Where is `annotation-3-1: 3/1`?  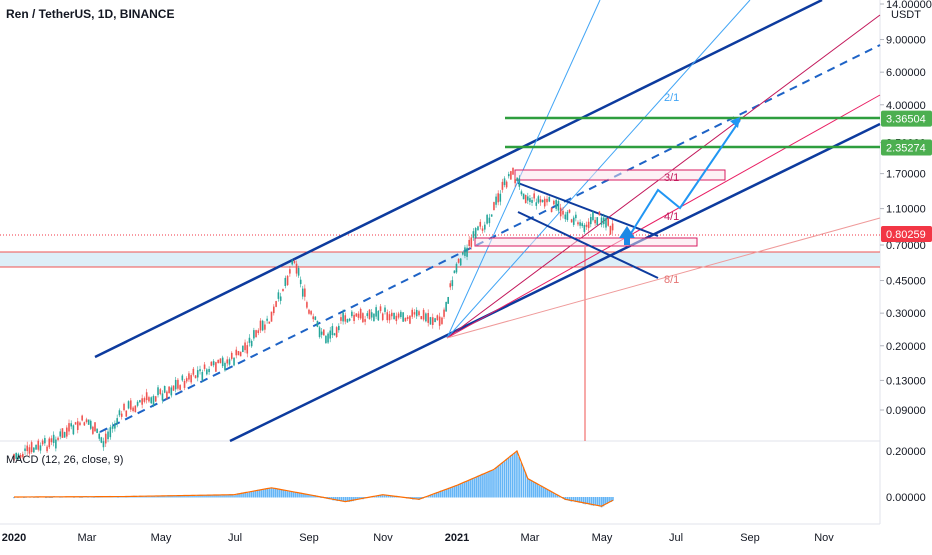 annotation-3-1: 3/1 is located at coordinates (671, 178).